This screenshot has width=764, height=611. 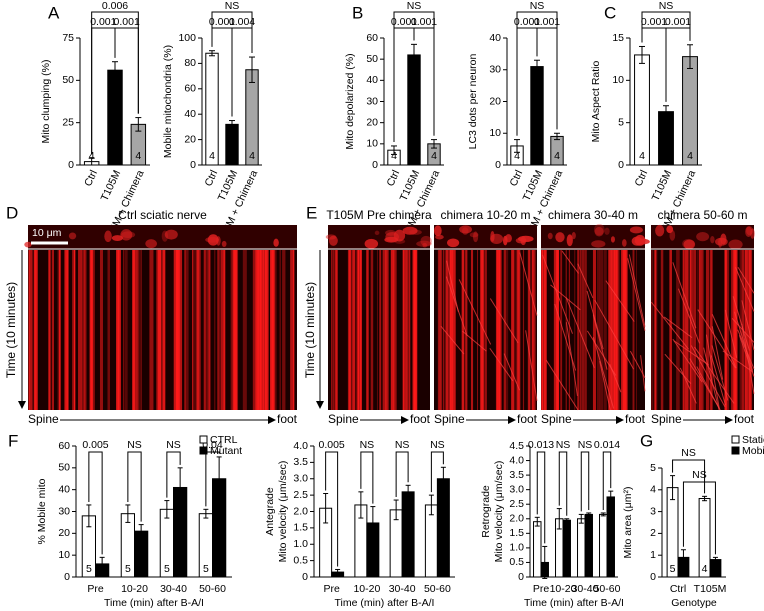 I want to click on image-title: Ctrl sciatic nerve, so click(x=162, y=215).